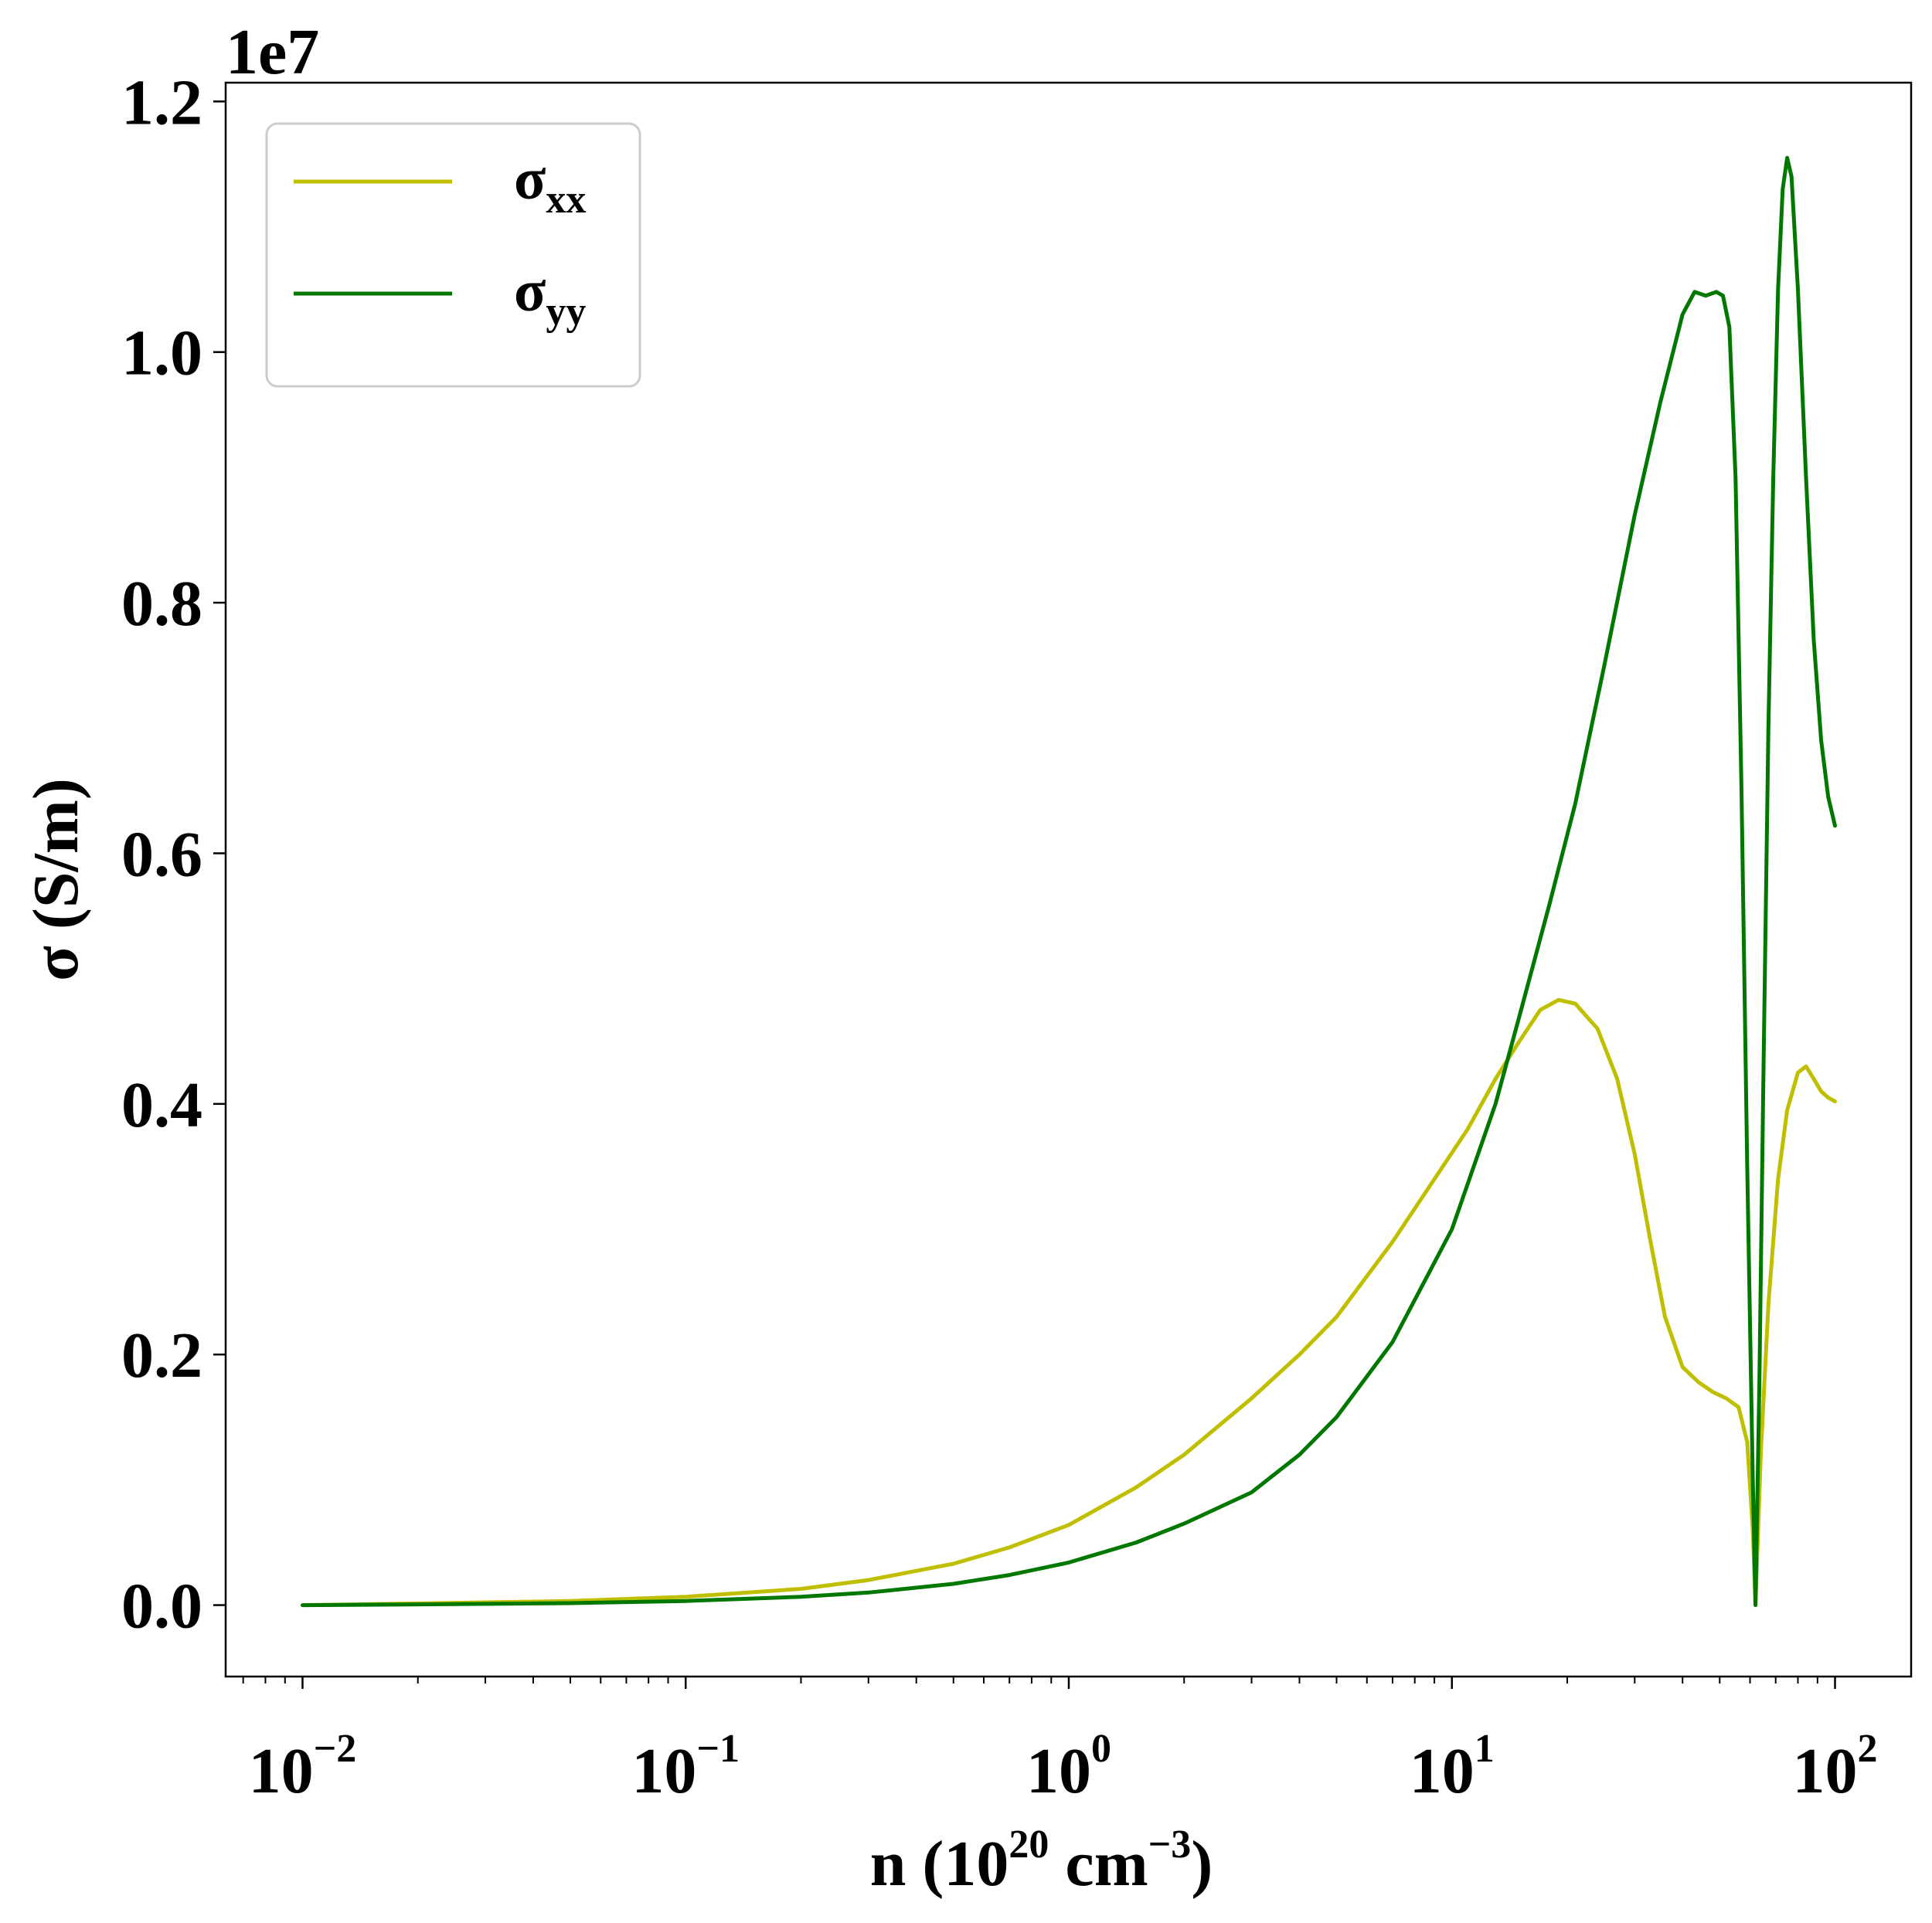 Image resolution: width=1932 pixels, height=1923 pixels. What do you see at coordinates (161, 353) in the screenshot?
I see `y-tick-label: 1.0` at bounding box center [161, 353].